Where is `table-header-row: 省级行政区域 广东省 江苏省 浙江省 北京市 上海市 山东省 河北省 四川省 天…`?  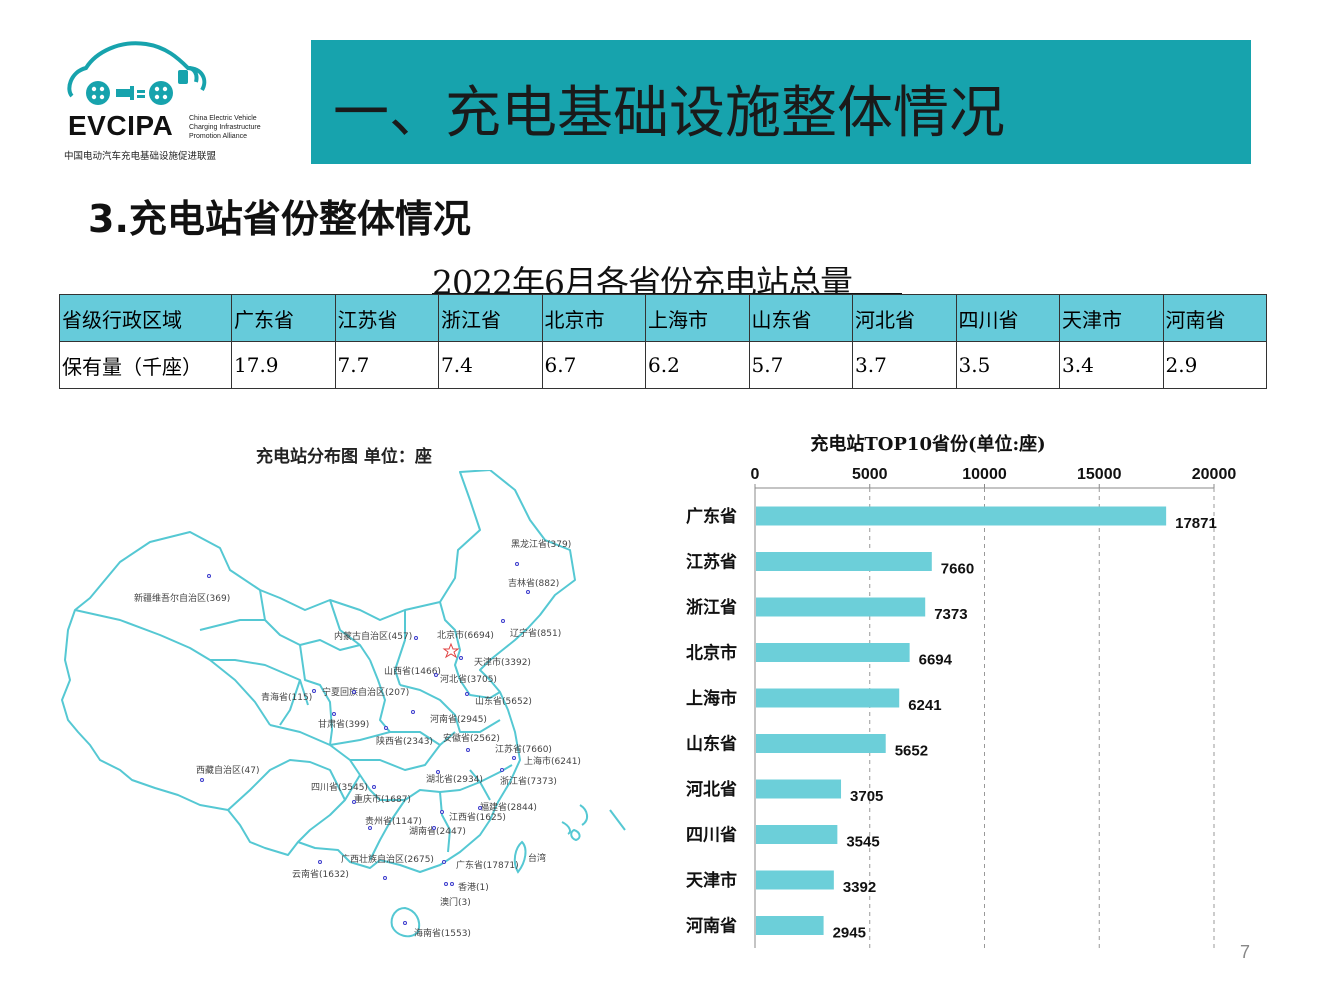 table-header-row: 省级行政区域 广东省 江苏省 浙江省 北京市 上海市 山东省 河北省 四川省 天… is located at coordinates (663, 318).